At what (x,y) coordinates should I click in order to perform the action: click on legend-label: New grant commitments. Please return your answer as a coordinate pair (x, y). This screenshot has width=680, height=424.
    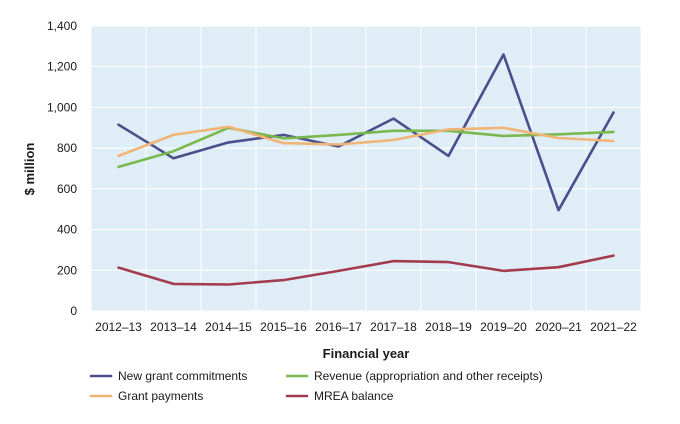
    Looking at the image, I should click on (182, 376).